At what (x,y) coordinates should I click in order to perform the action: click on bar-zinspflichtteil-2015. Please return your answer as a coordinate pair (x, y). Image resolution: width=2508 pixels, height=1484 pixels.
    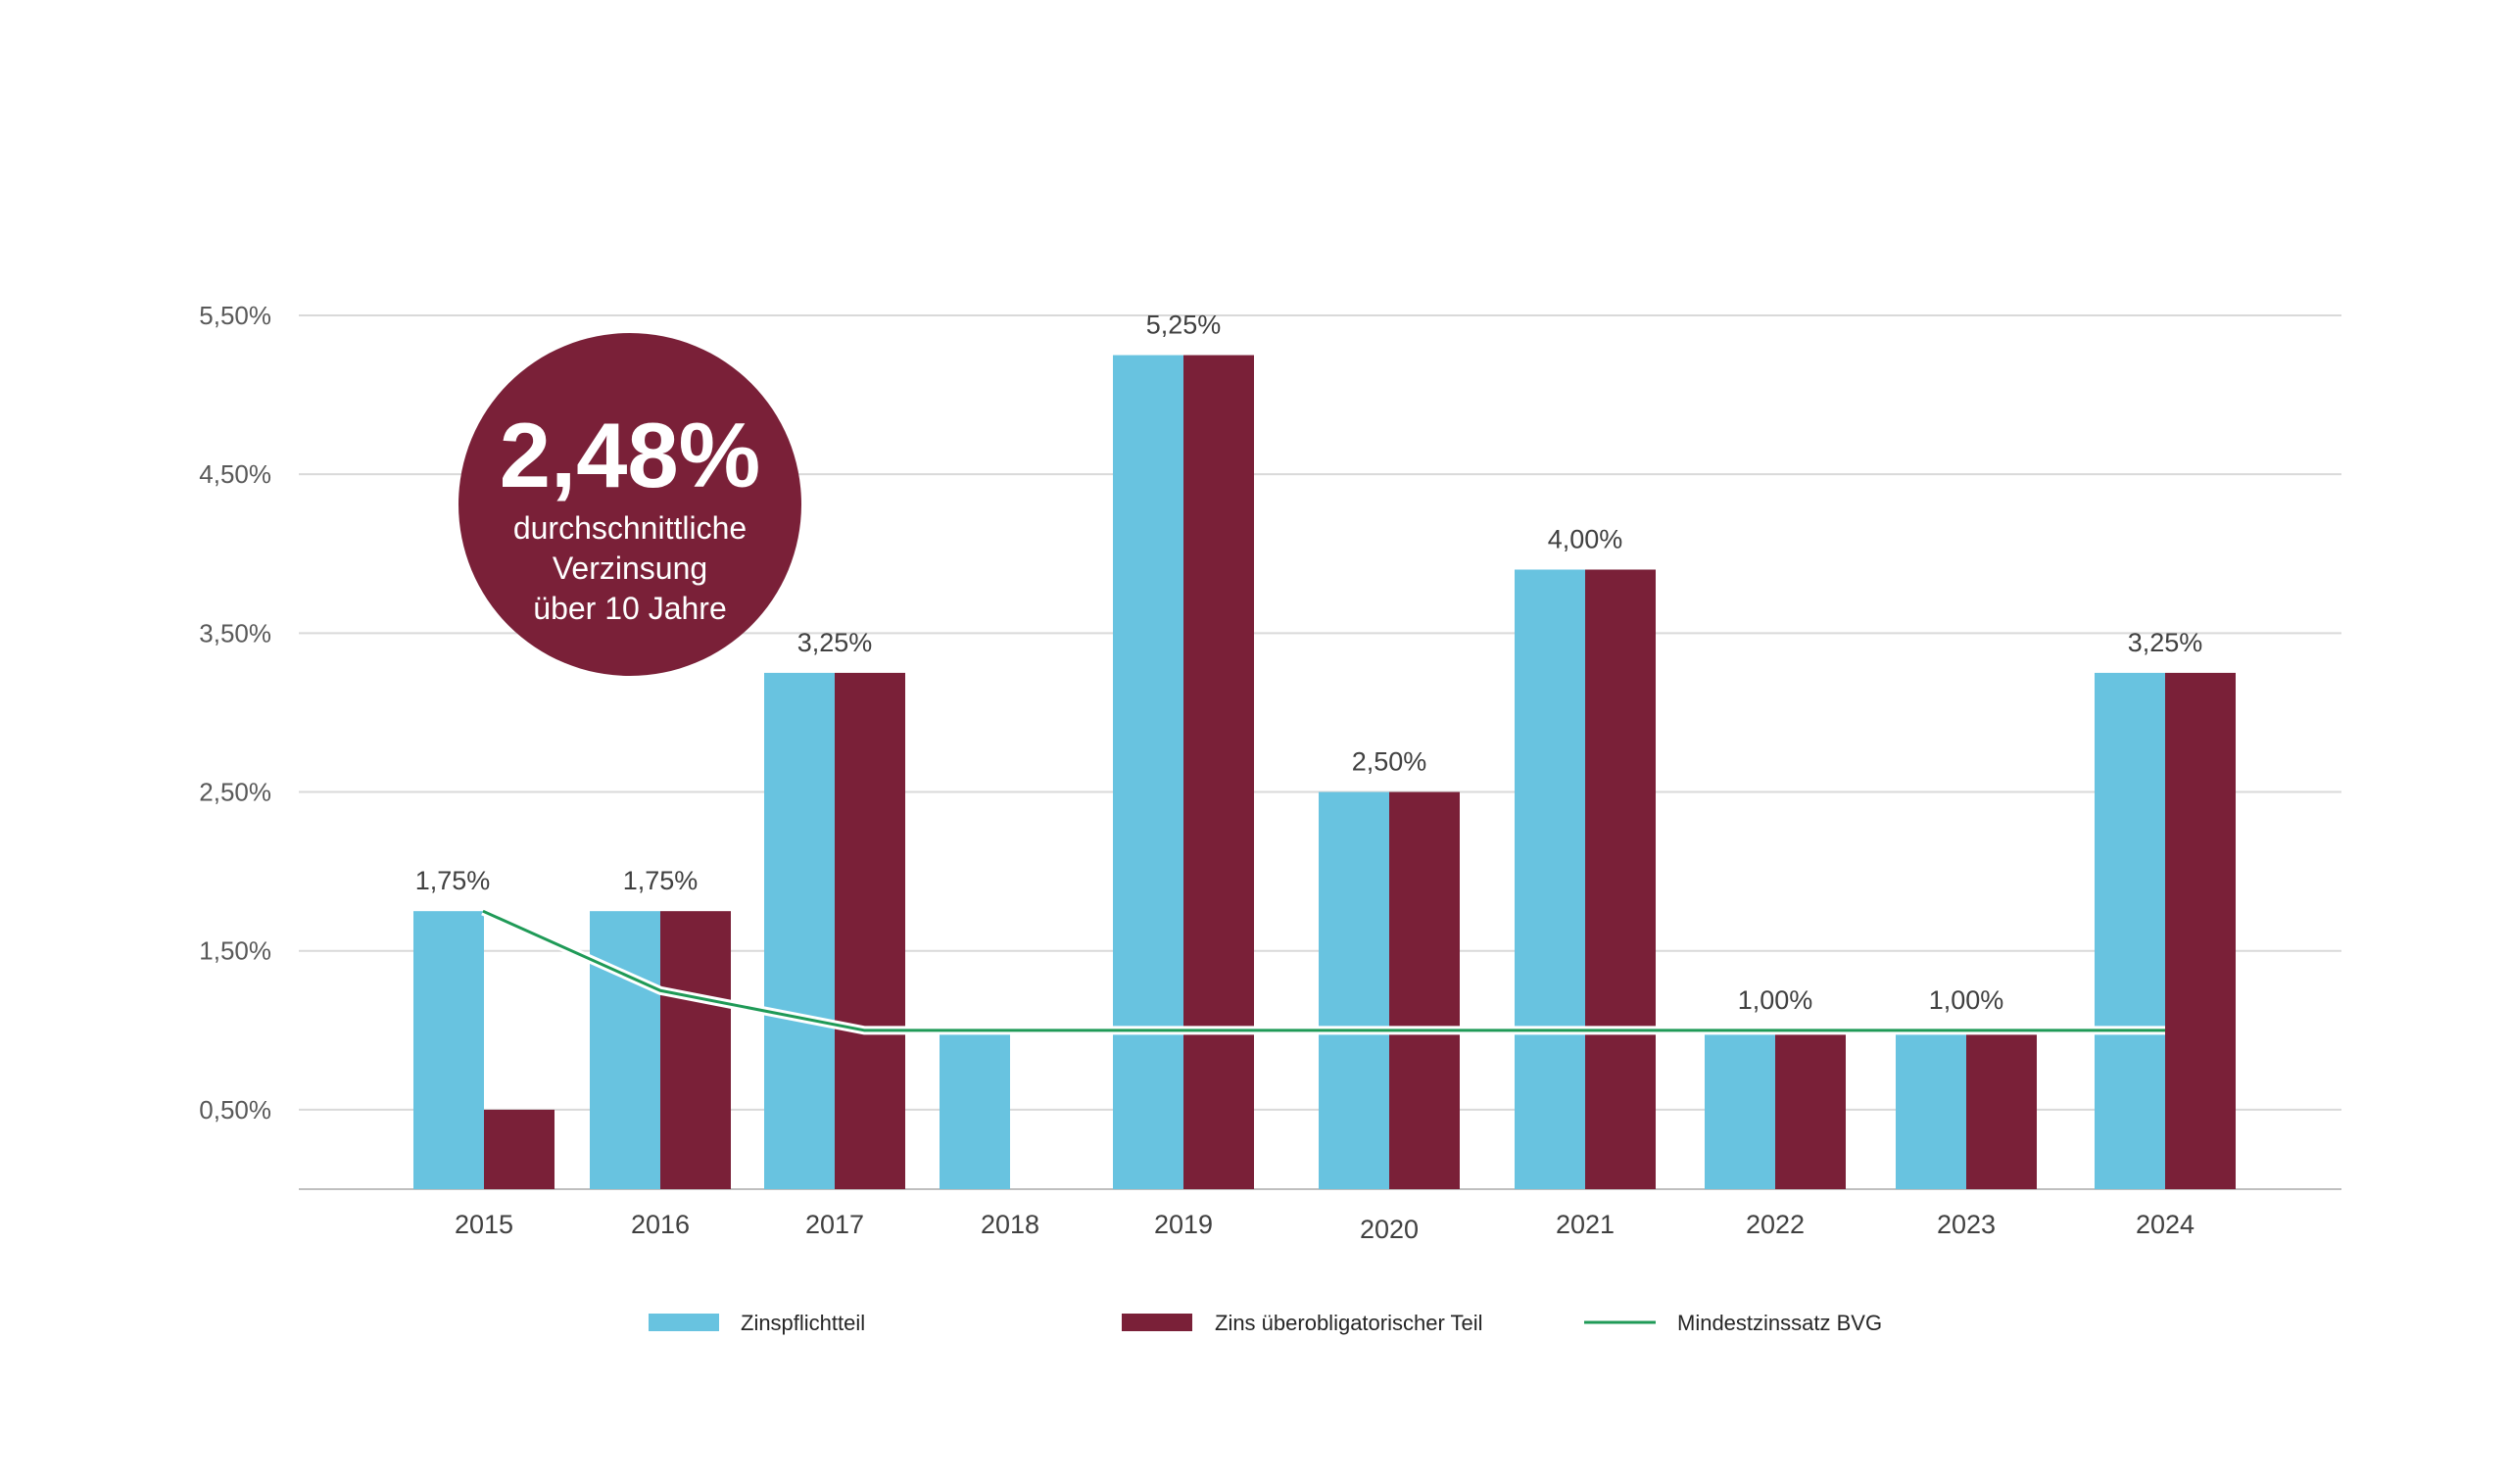
    Looking at the image, I should click on (448, 1050).